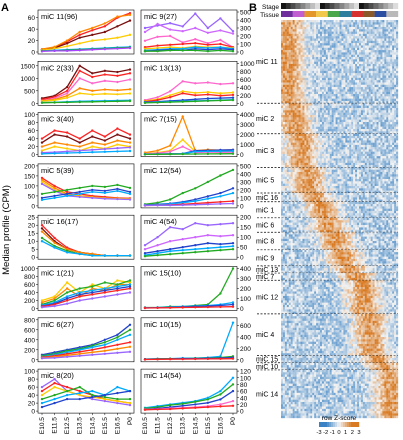  Describe the element at coordinates (245, 29) in the screenshot. I see `y-tick-label: 300` at that location.